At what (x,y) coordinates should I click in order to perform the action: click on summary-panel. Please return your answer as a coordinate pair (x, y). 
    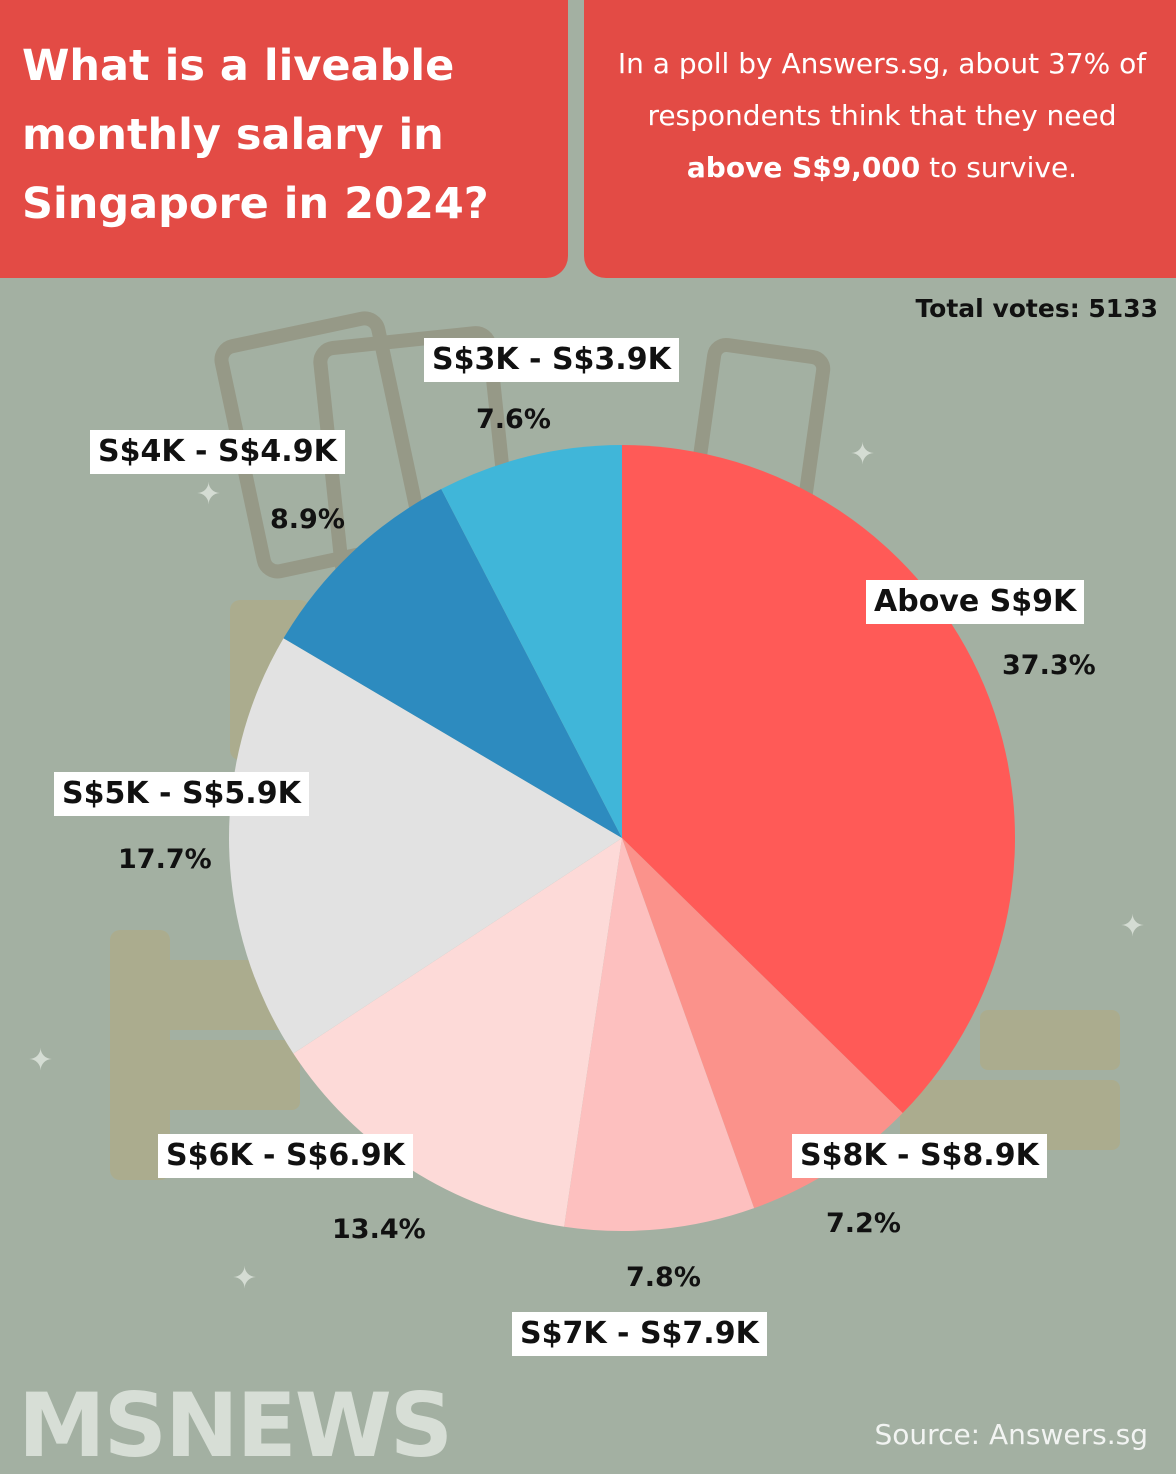
    Looking at the image, I should click on (880, 139).